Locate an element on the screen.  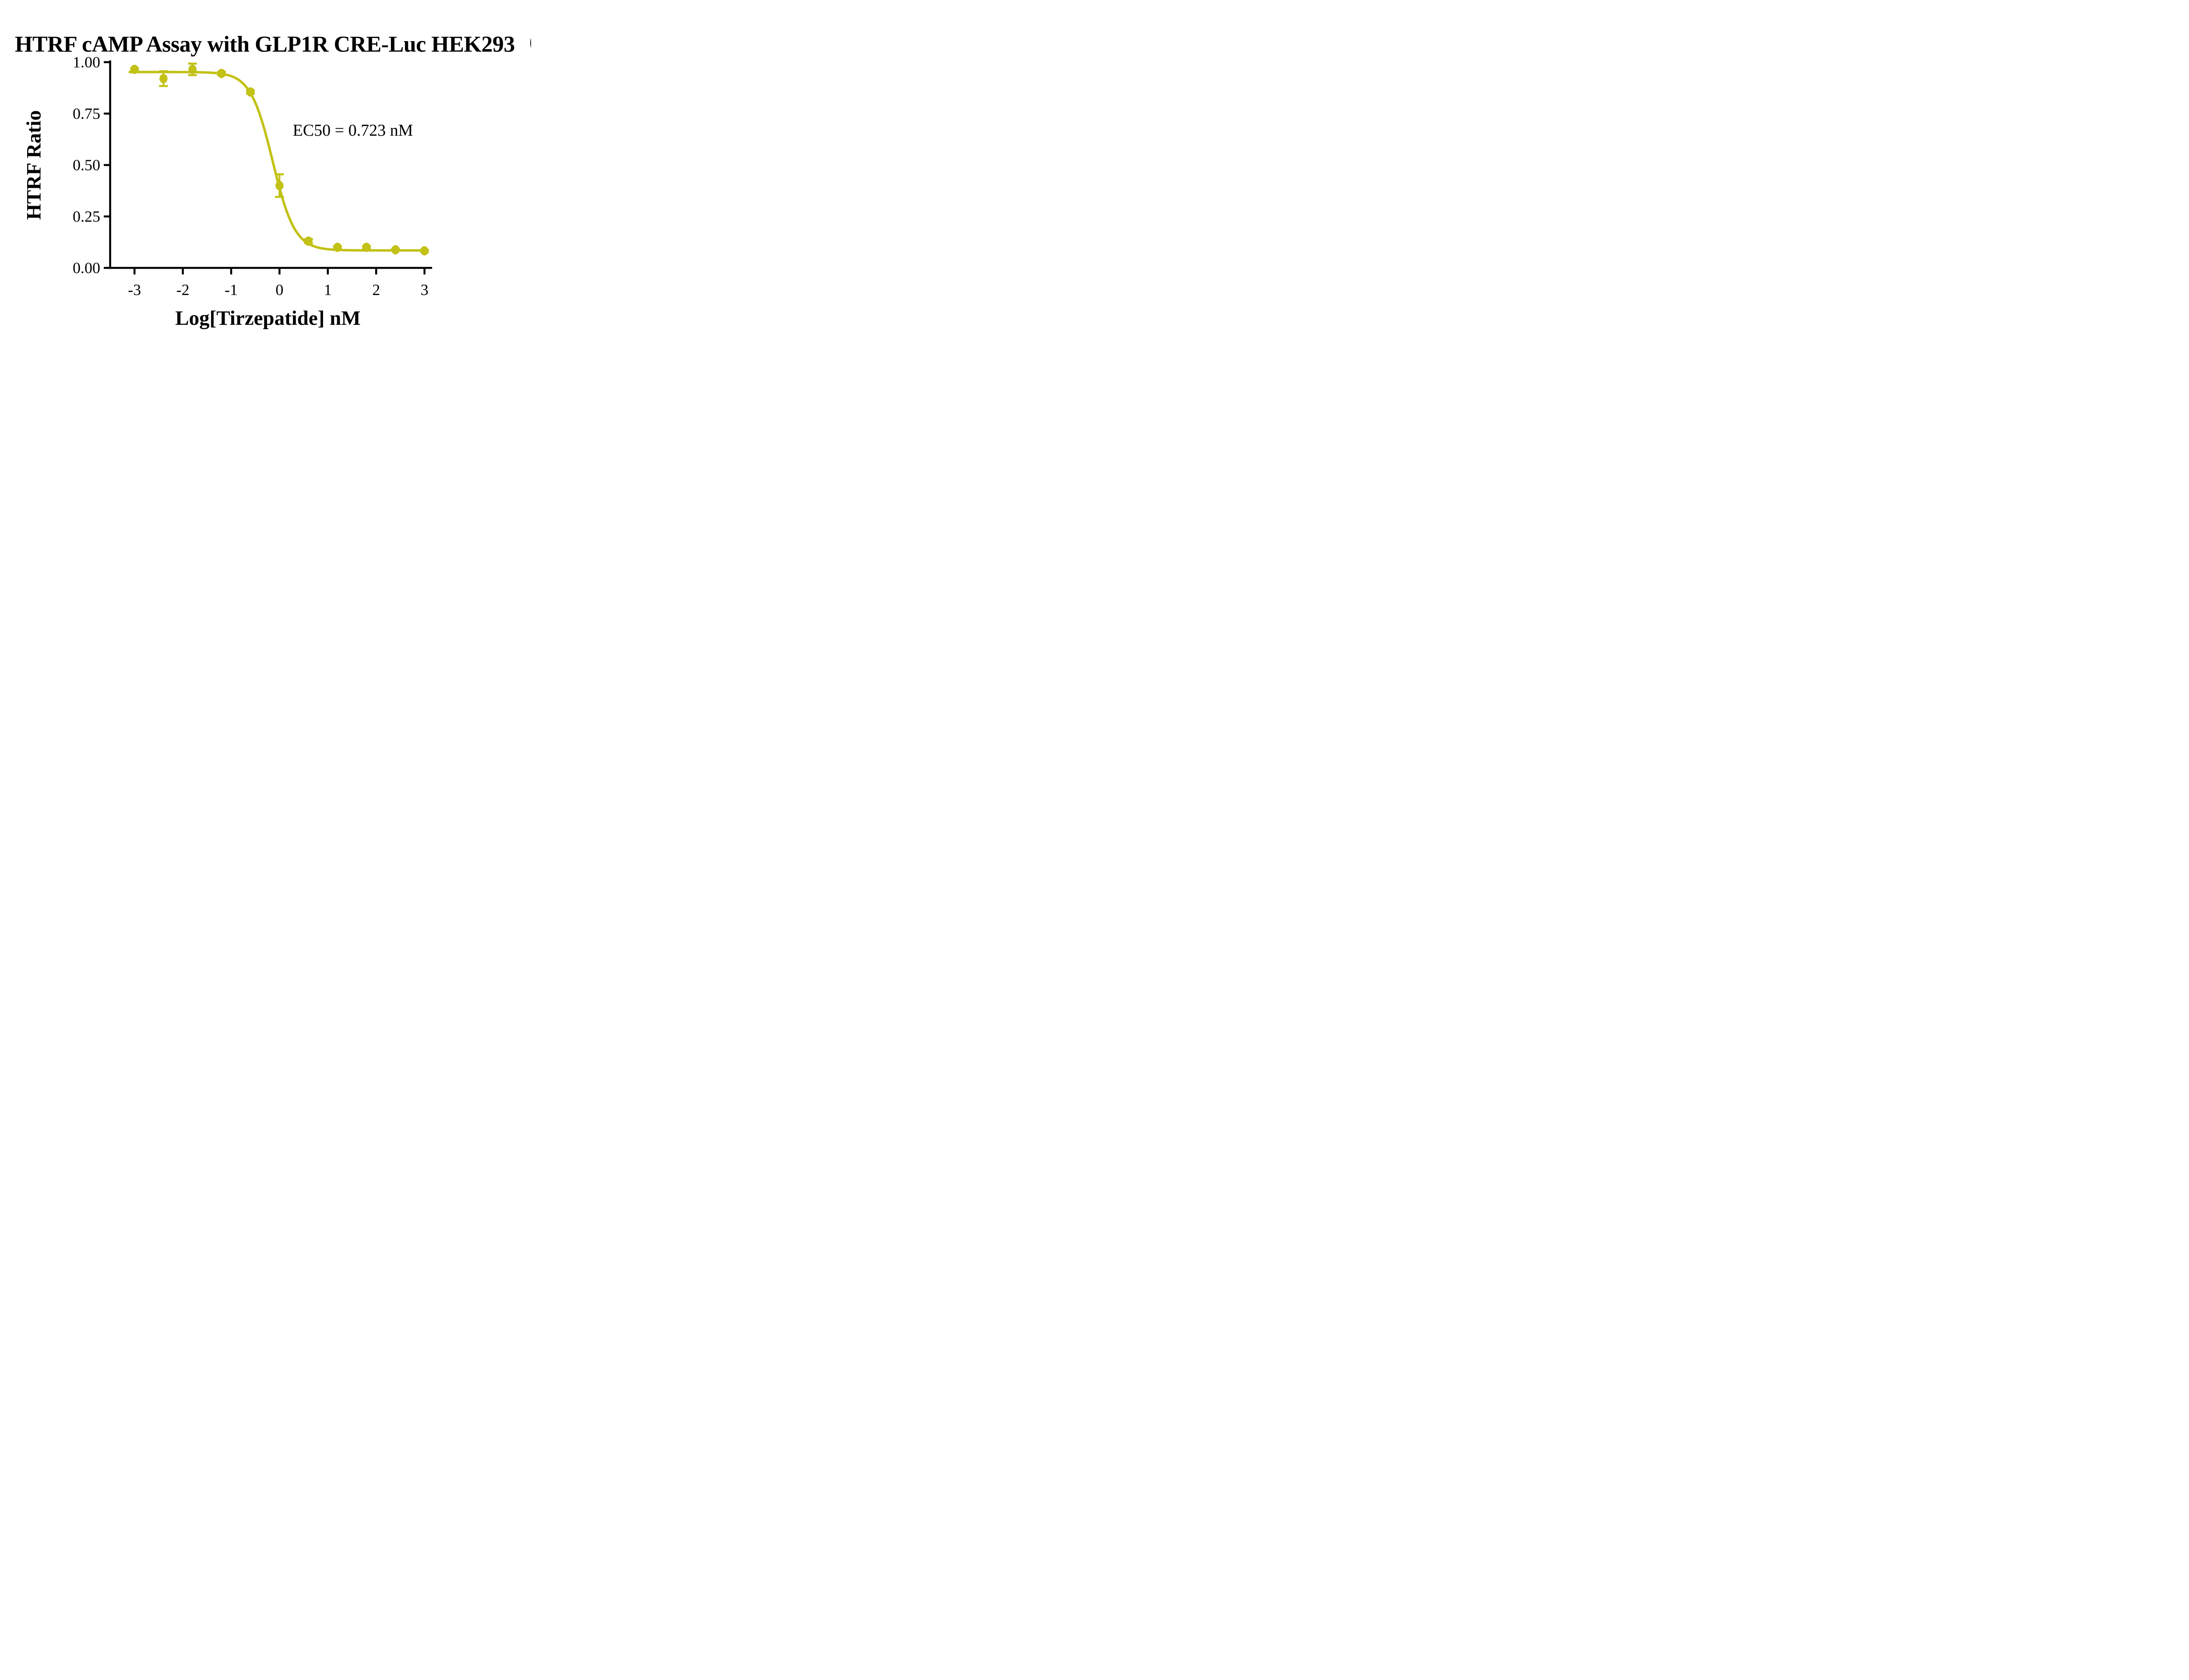
fit-curve is located at coordinates (279, 161).